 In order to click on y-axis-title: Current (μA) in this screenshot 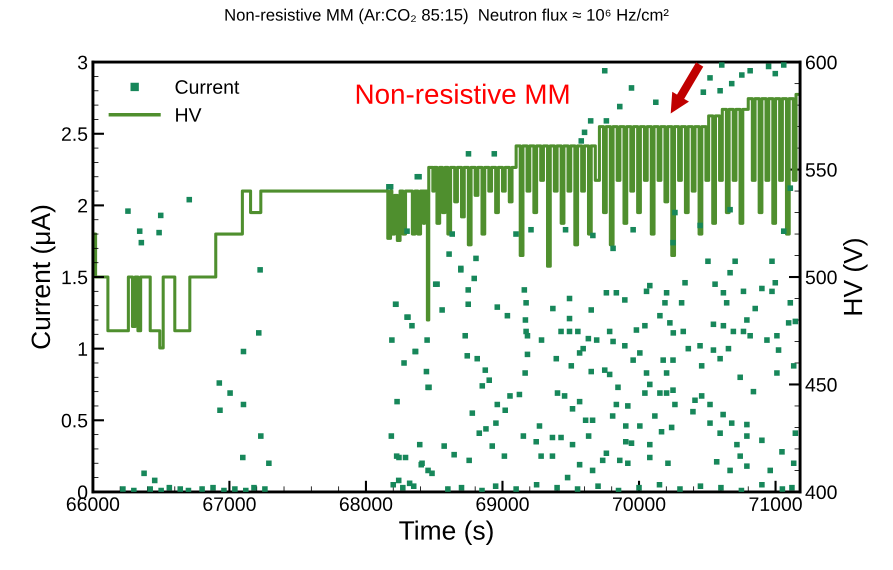, I will do `click(43, 277)`.